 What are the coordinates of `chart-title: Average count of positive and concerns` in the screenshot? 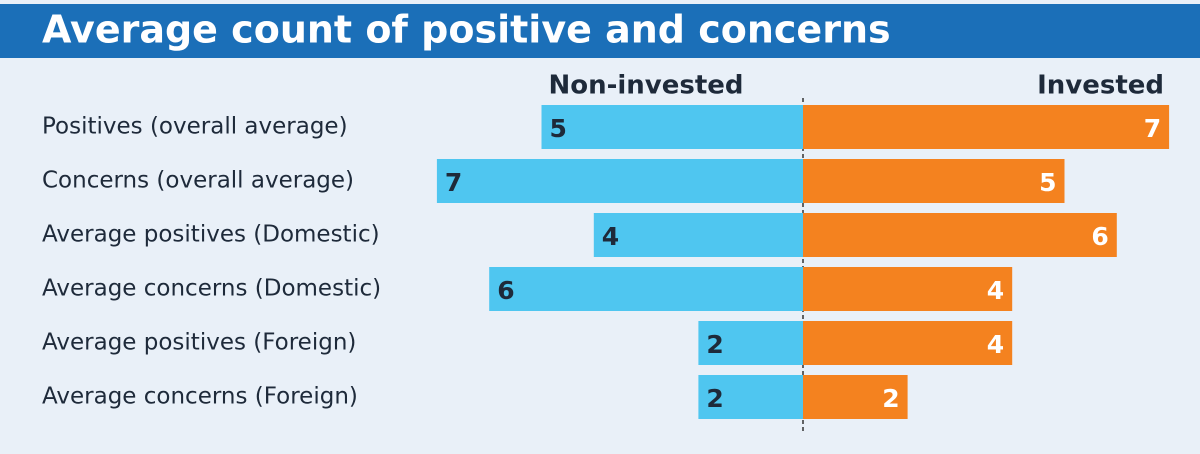 It's located at (466, 30).